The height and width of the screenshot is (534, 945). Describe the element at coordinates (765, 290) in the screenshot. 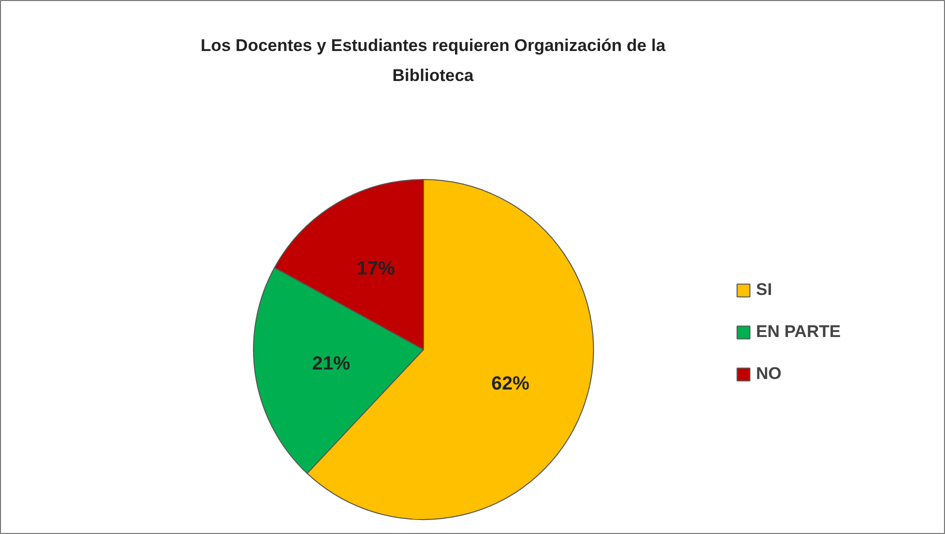

I see `legend-label: SI` at that location.